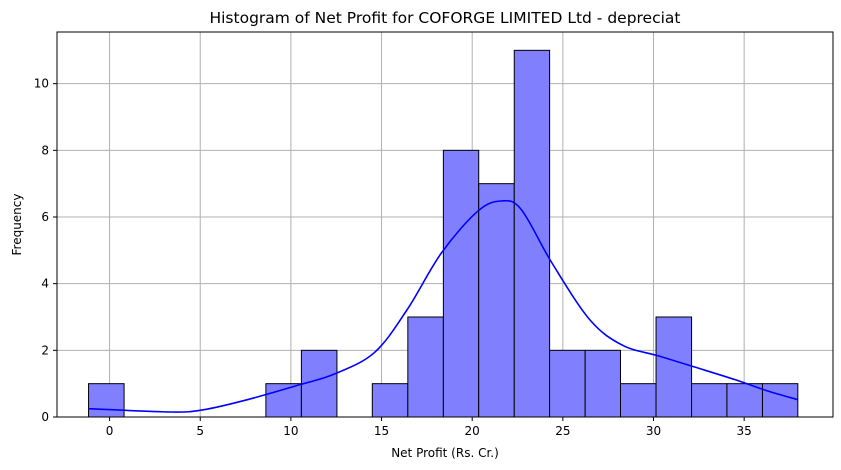  What do you see at coordinates (45, 250) in the screenshot?
I see `y-axis: 0 2 4 6 8 10` at bounding box center [45, 250].